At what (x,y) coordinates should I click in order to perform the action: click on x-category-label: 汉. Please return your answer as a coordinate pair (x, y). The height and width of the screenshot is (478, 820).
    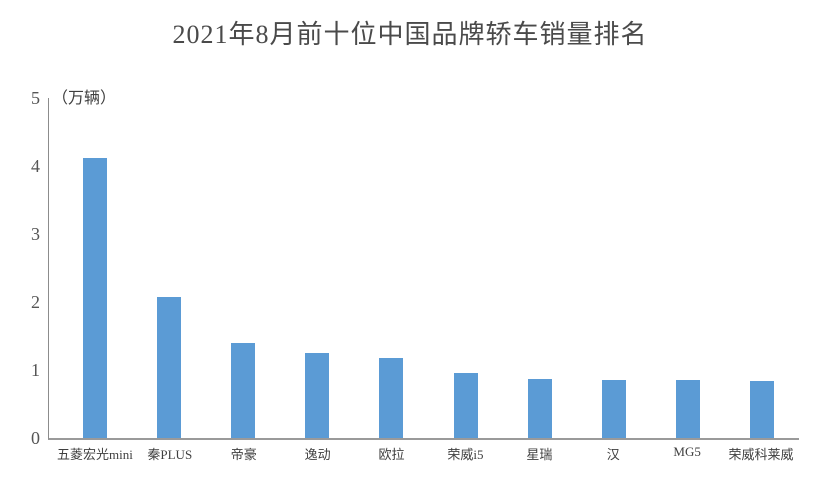
    Looking at the image, I should click on (613, 454).